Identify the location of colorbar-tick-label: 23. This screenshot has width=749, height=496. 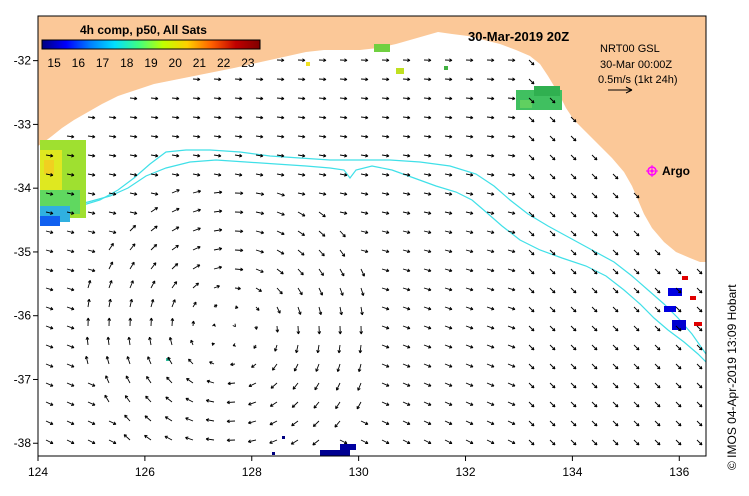
(248, 63).